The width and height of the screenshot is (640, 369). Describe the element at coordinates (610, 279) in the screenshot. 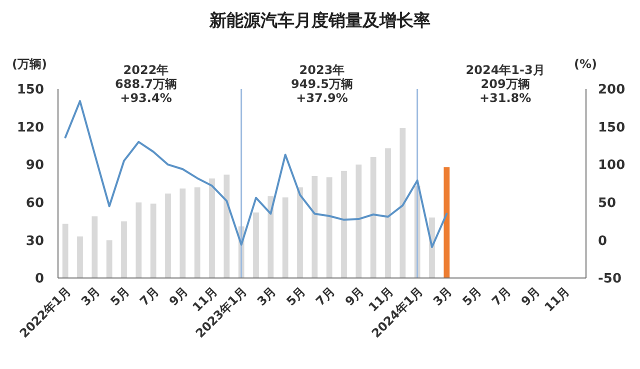

I see `y2-tick-label: -50` at that location.